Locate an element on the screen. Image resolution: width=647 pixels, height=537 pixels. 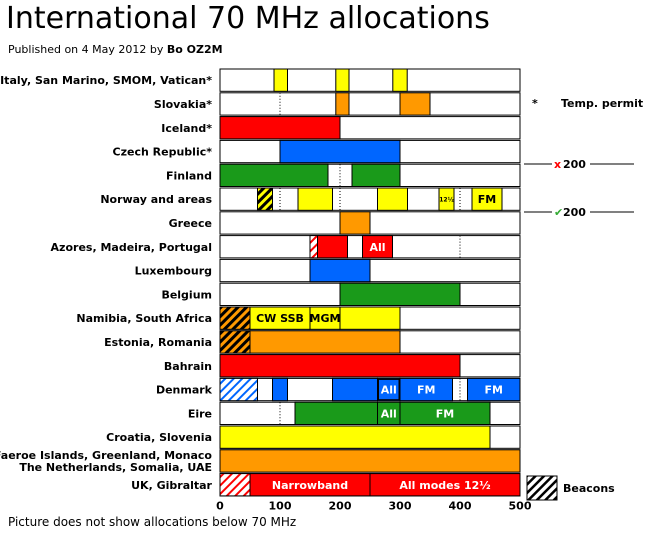
x-tick-label: 200 is located at coordinates (340, 505).